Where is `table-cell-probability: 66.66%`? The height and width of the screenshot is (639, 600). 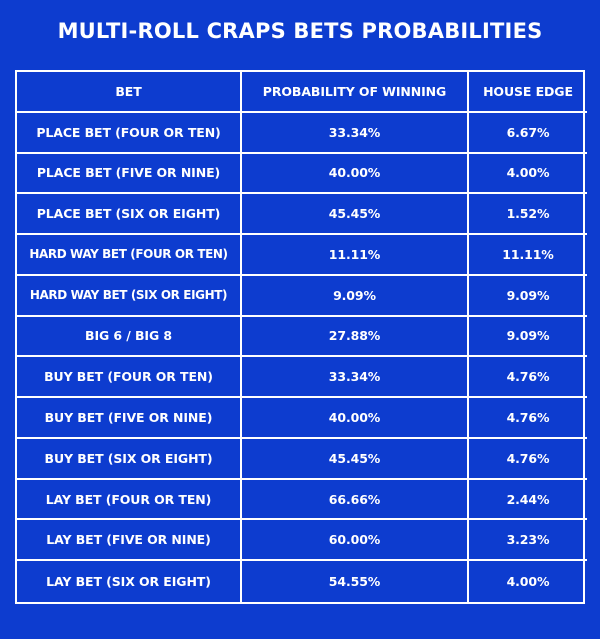
table-cell-probability: 66.66% is located at coordinates (355, 500).